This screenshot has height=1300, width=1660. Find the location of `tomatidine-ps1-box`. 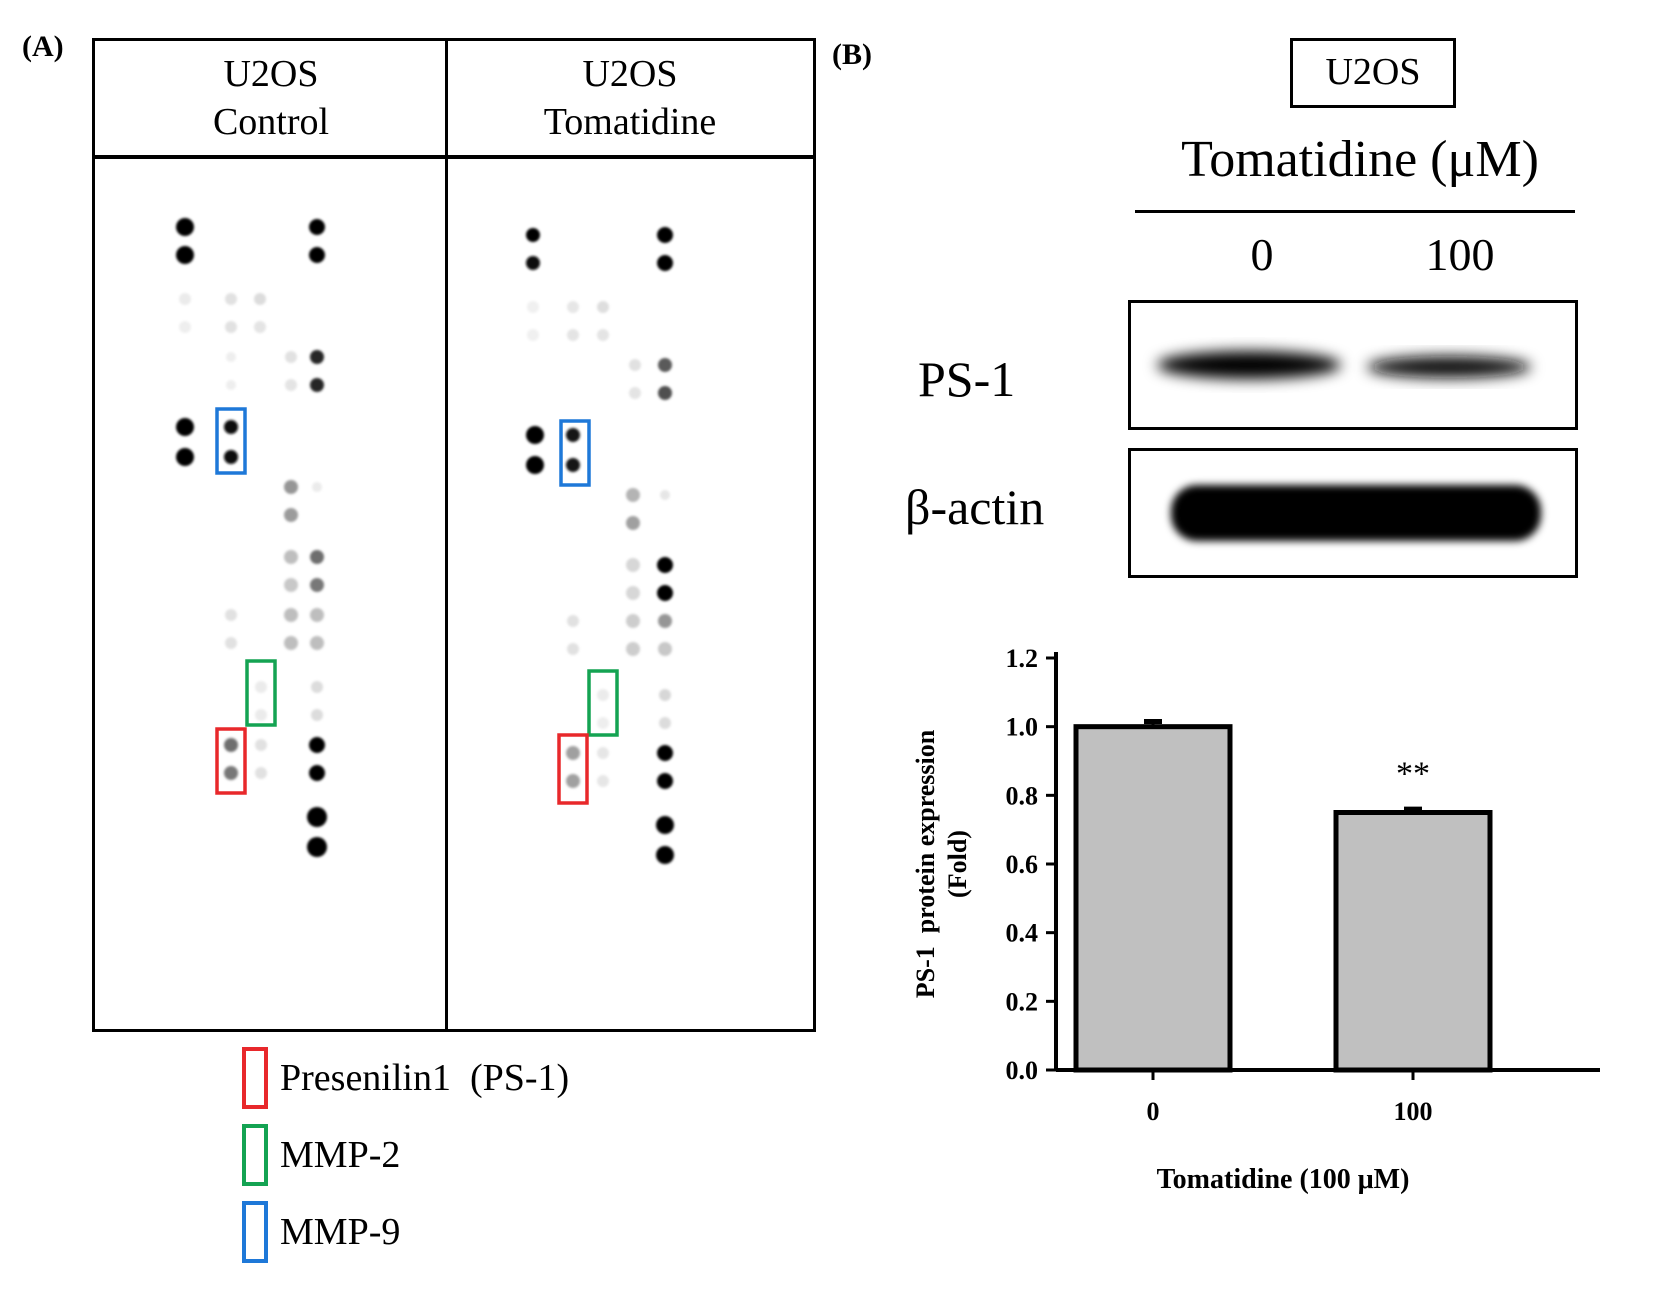

tomatidine-ps1-box is located at coordinates (573, 769).